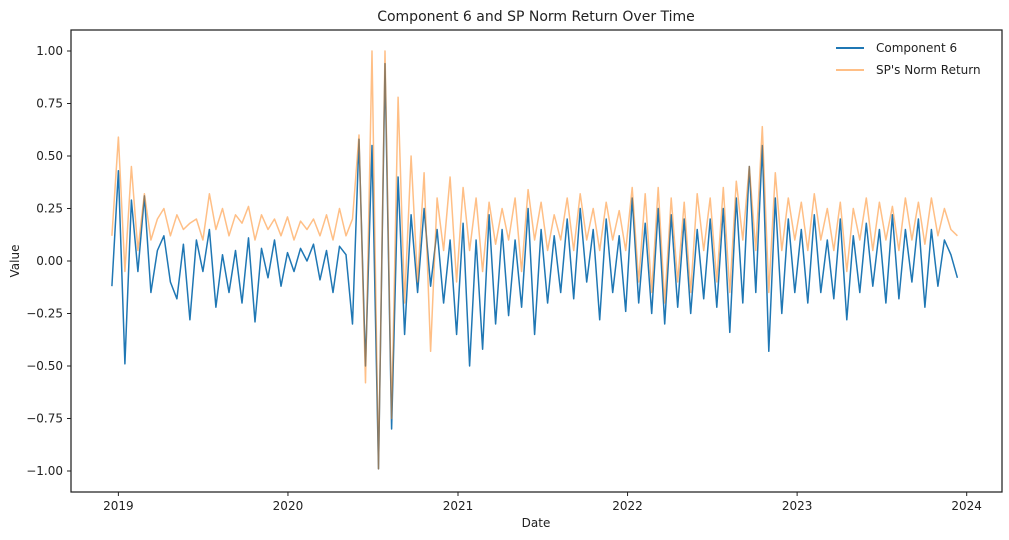  Describe the element at coordinates (49, 156) in the screenshot. I see `y-tick-label: 0.50` at that location.